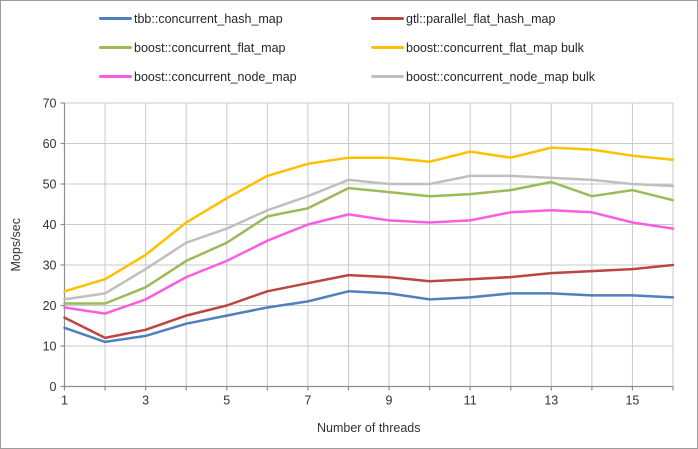 The image size is (698, 449). Describe the element at coordinates (50, 185) in the screenshot. I see `y-tick-label: 50` at that location.